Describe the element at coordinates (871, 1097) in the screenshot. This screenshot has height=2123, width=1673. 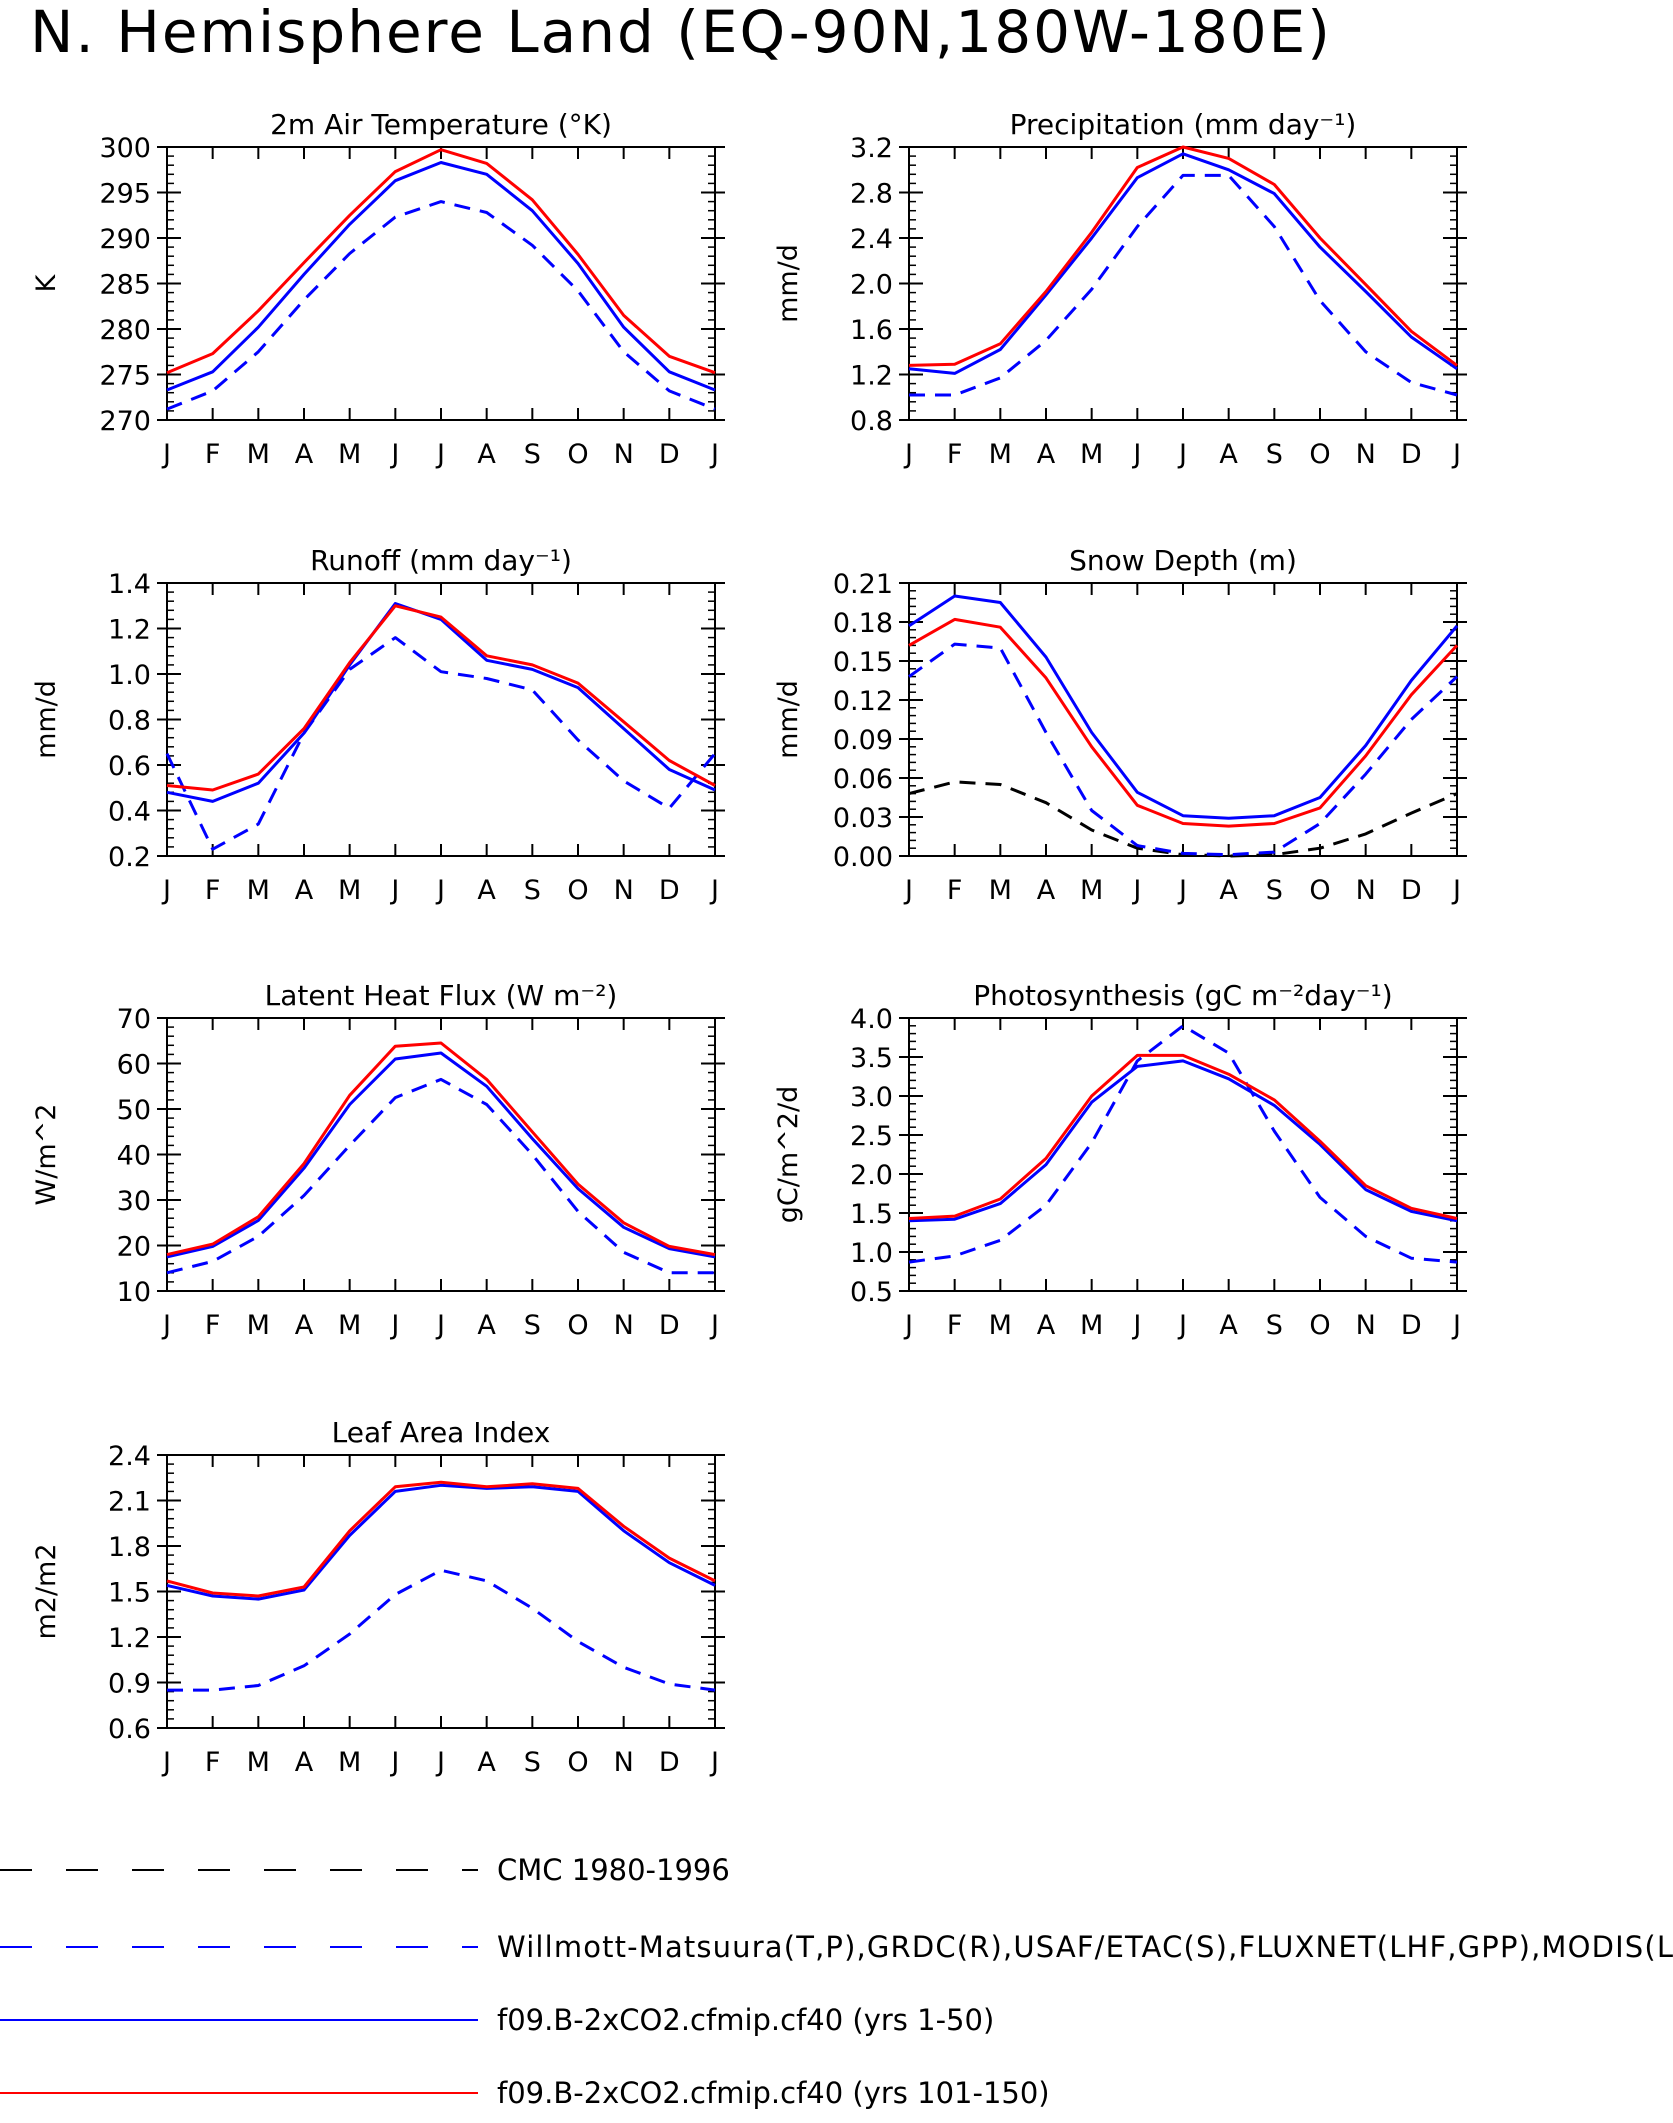
I see `y-tick-label: 3.0` at that location.